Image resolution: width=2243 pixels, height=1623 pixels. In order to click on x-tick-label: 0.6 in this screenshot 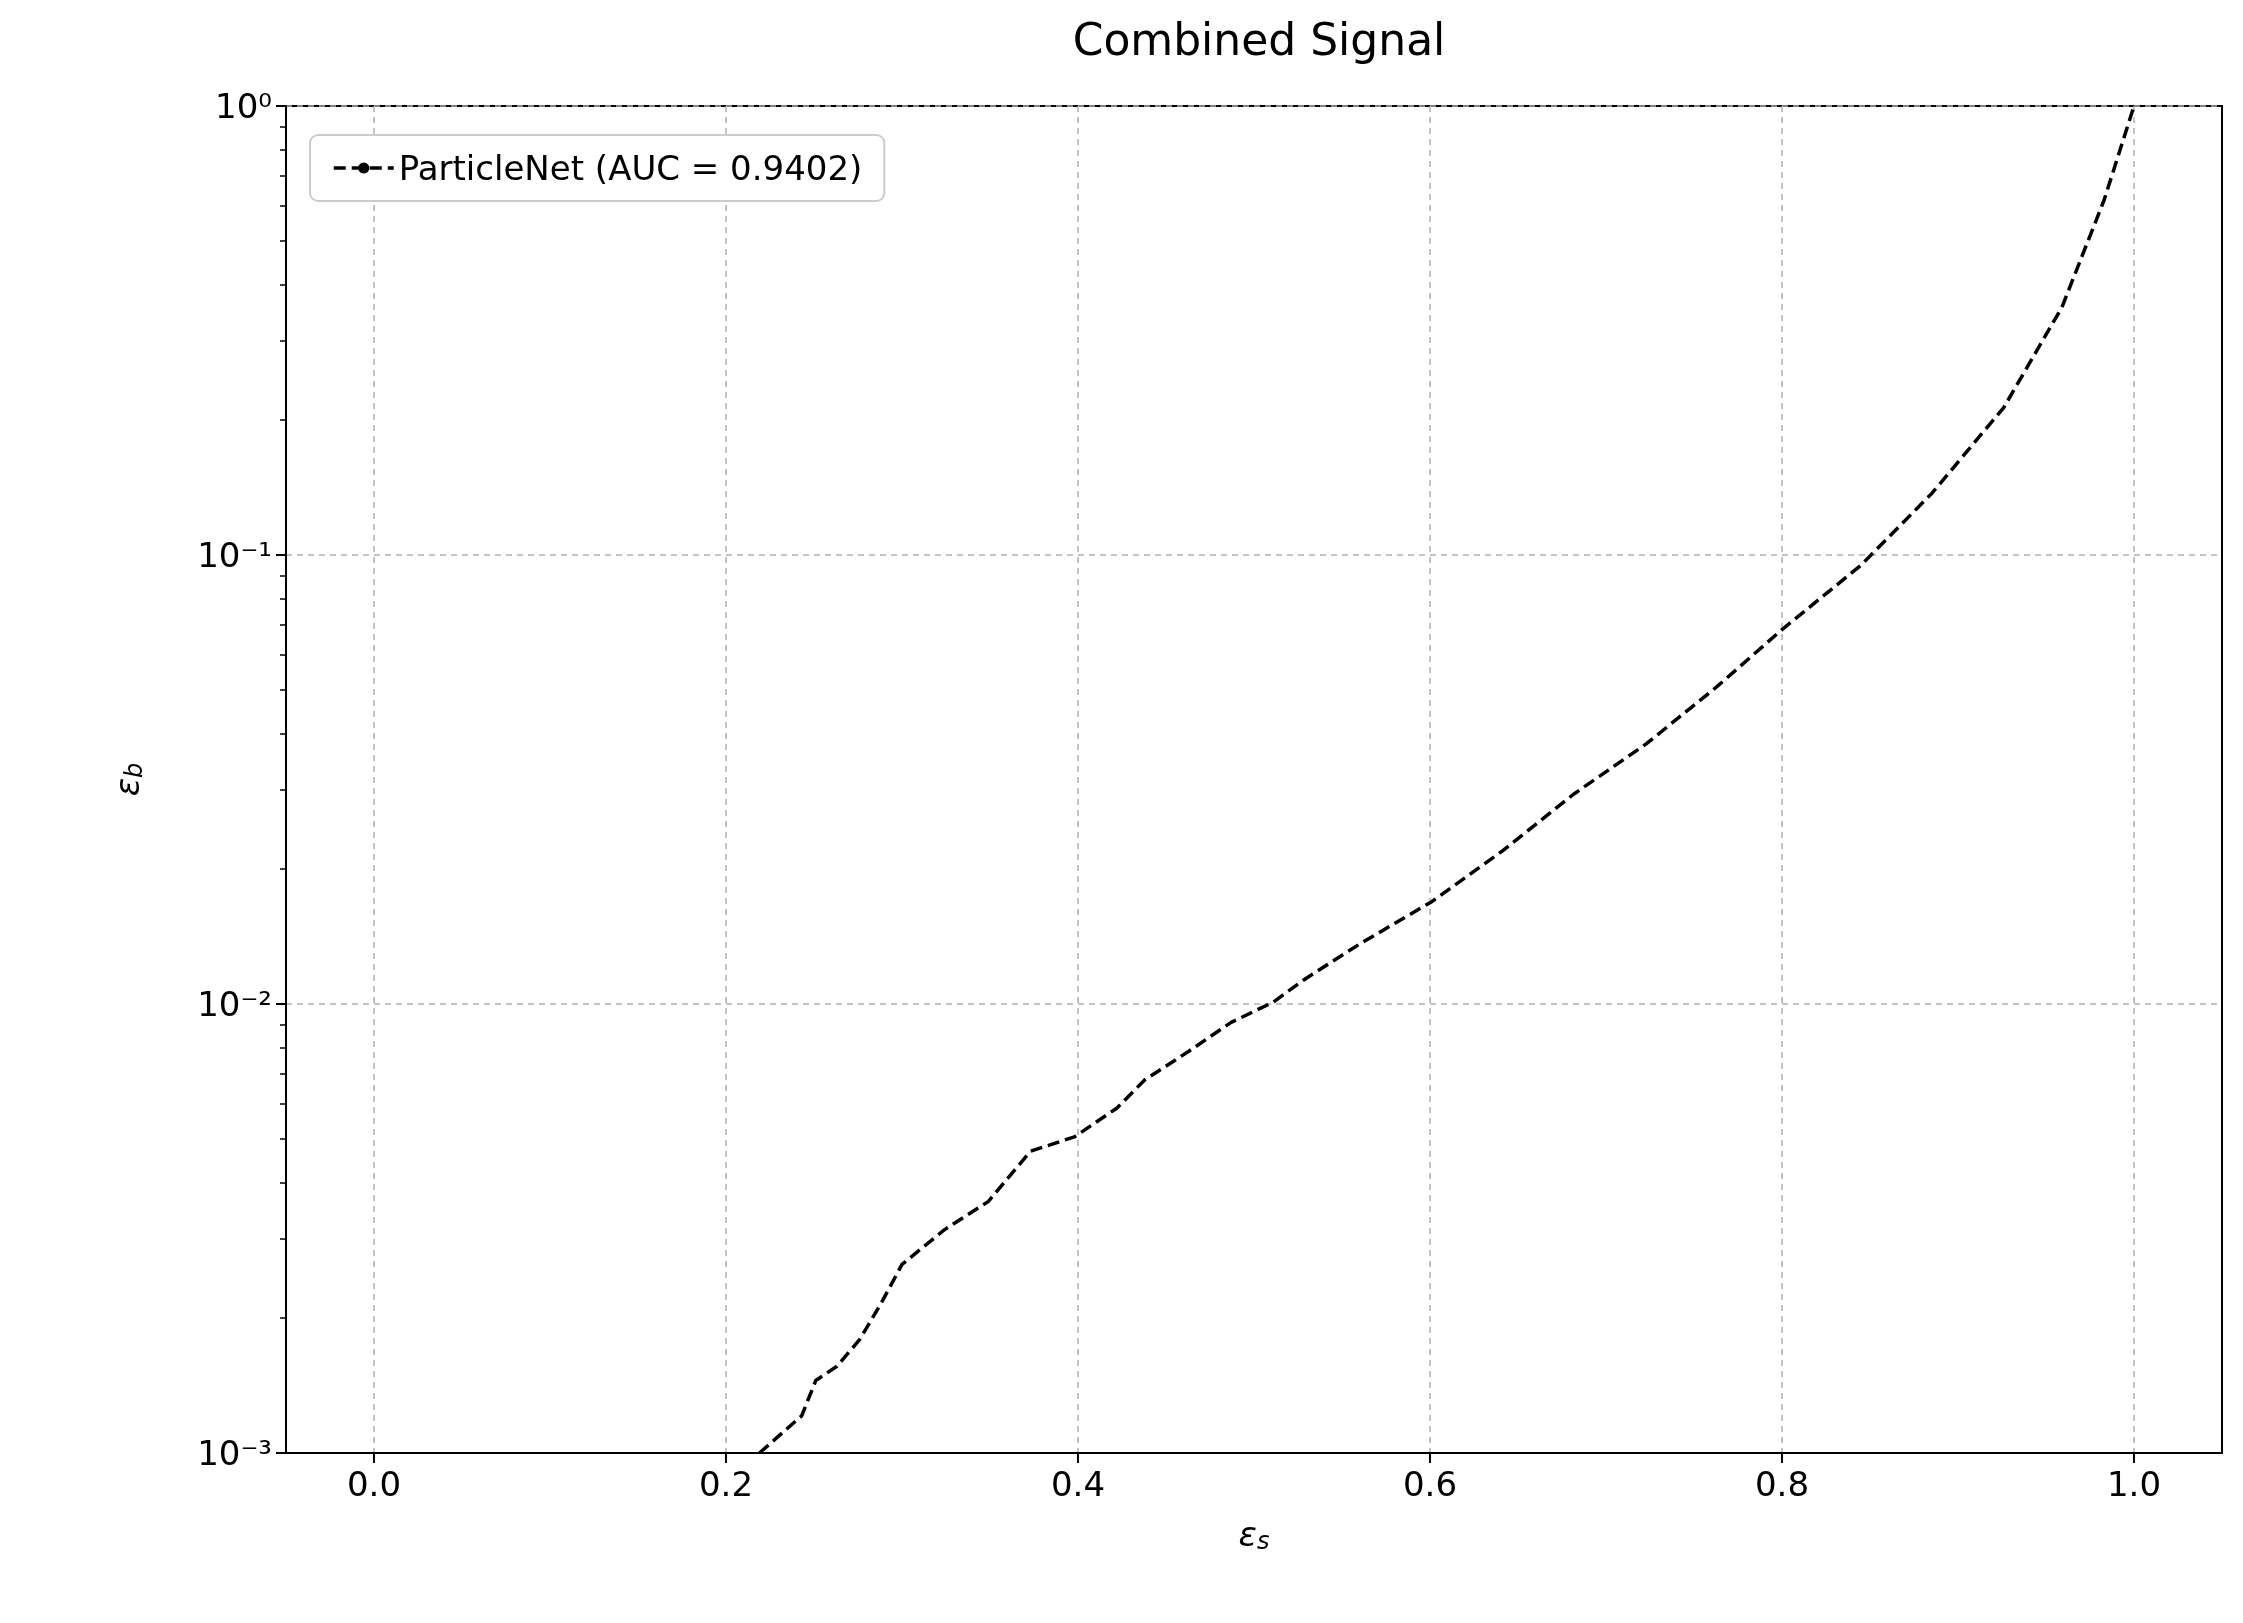, I will do `click(1430, 1484)`.